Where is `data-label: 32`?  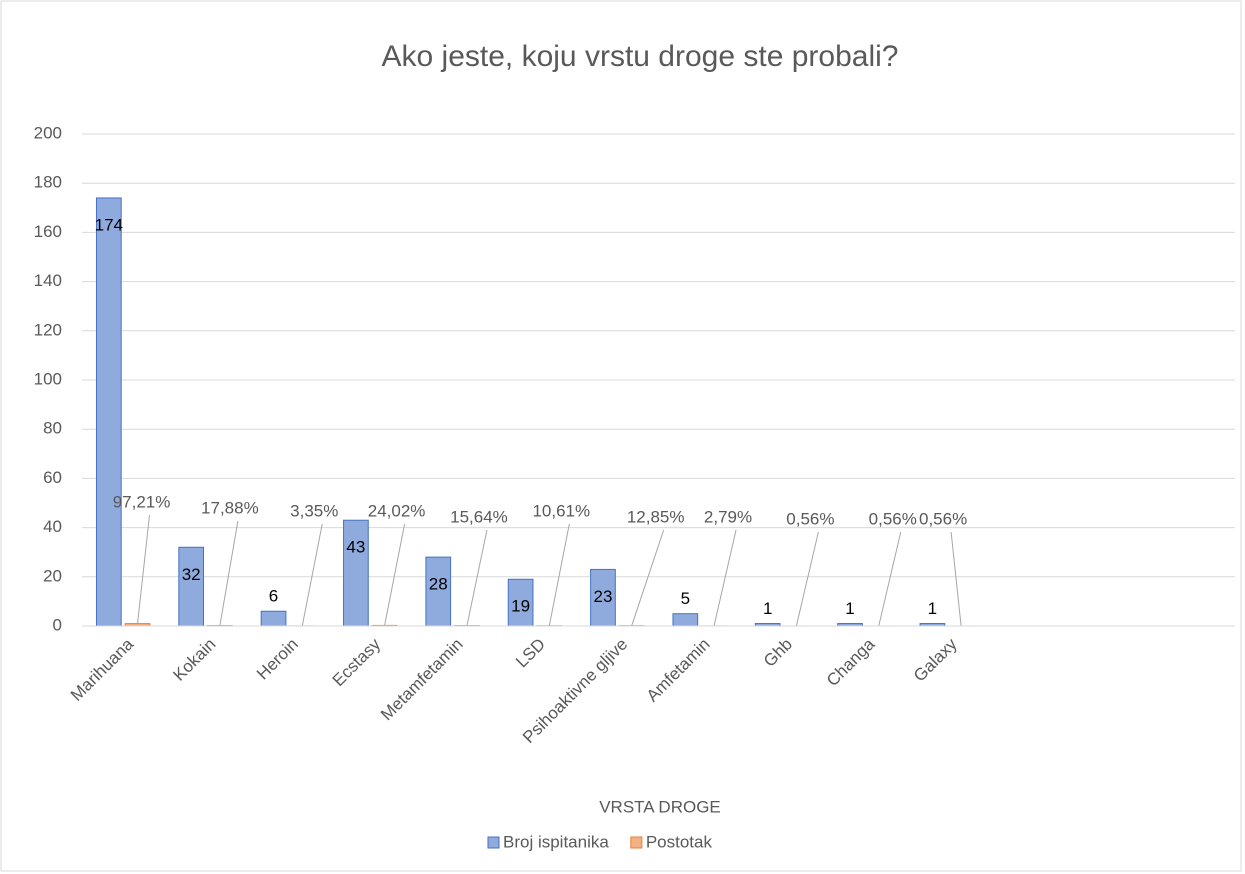 data-label: 32 is located at coordinates (191, 574).